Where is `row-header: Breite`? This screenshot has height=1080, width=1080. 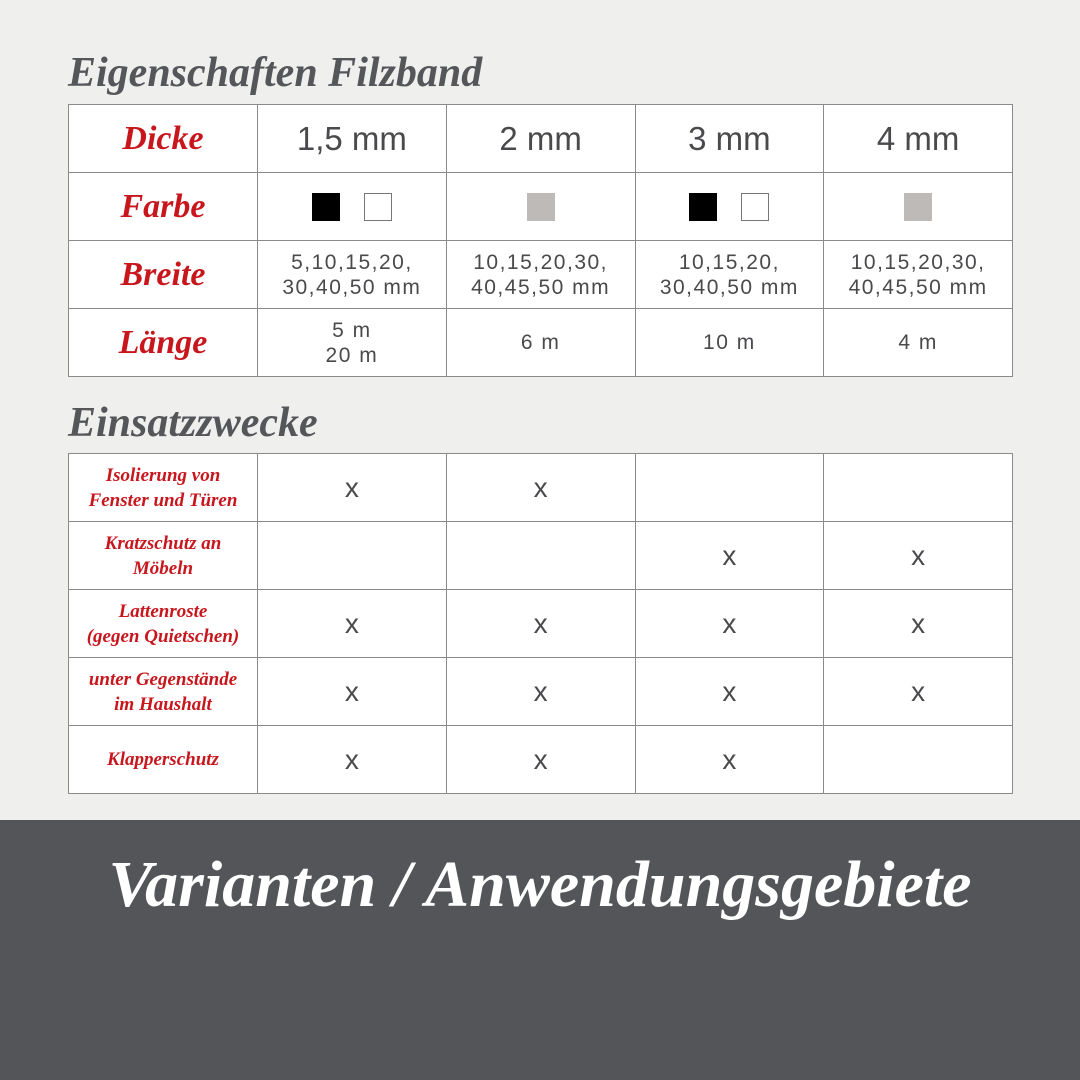
row-header: Breite is located at coordinates (163, 274).